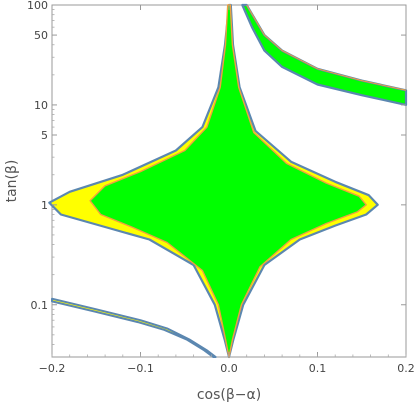  I want to click on y-tick-label: 1, so click(44, 205).